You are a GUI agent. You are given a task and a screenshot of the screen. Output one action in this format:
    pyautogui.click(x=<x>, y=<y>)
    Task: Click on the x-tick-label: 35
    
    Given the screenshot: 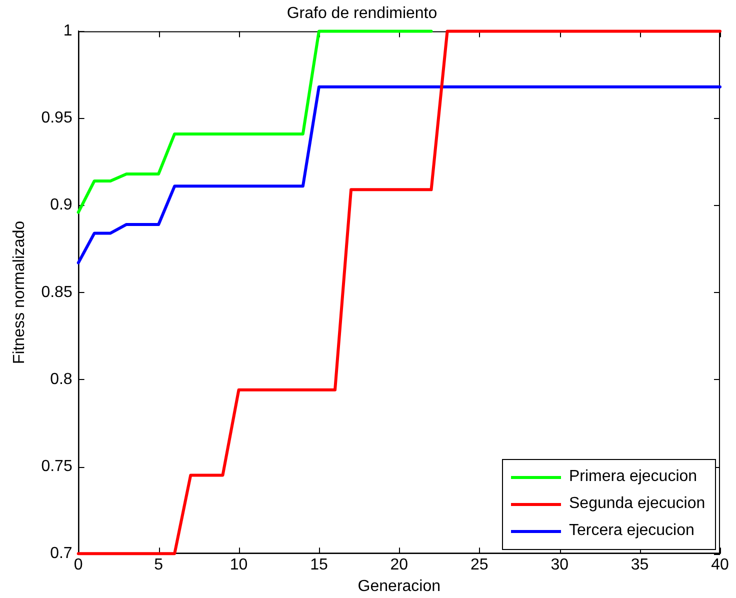 What is the action you would take?
    pyautogui.click(x=639, y=565)
    